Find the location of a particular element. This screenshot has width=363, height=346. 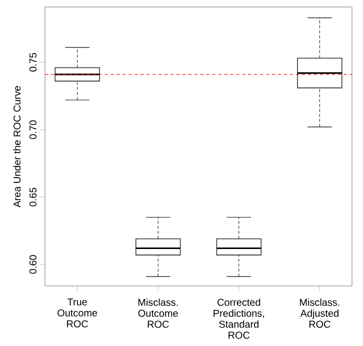

x-tick-label: Misclass. Outcome ROC is located at coordinates (158, 313).